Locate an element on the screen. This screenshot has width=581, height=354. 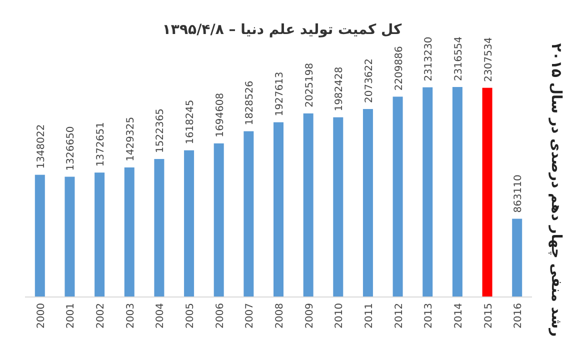
x-tick-label: 2008 is located at coordinates (280, 315).